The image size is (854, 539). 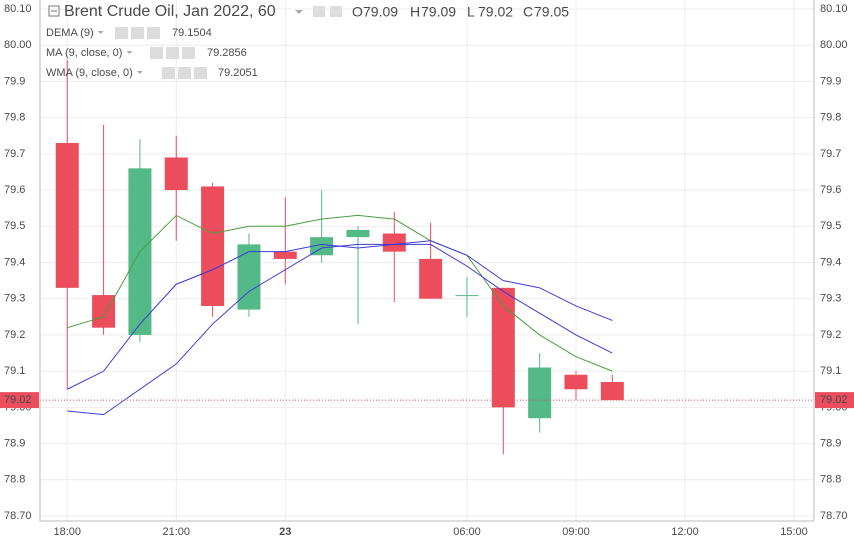 What do you see at coordinates (830, 480) in the screenshot?
I see `y-tick-label-right: 78.8` at bounding box center [830, 480].